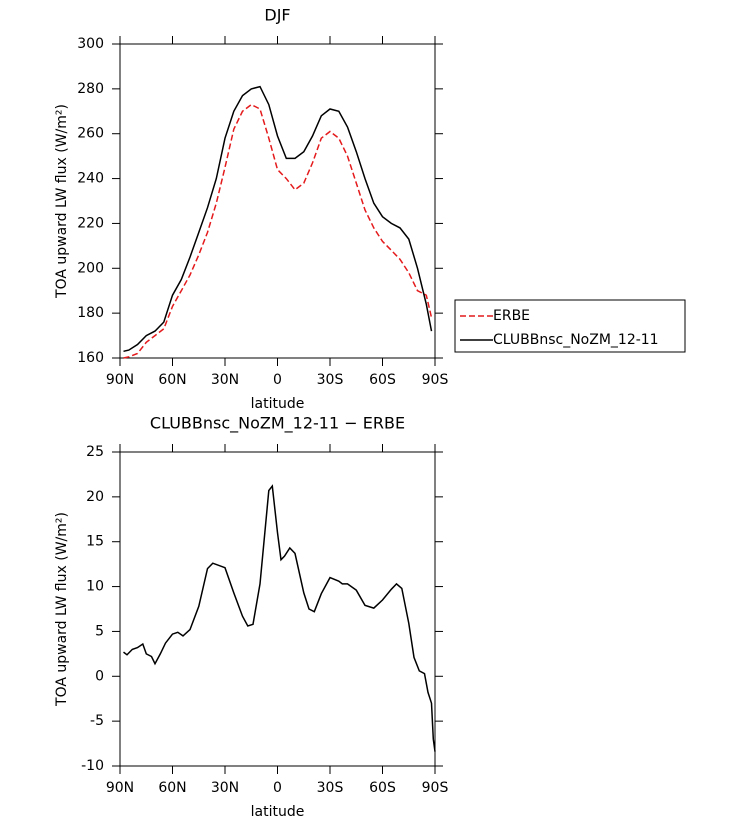 The height and width of the screenshot is (823, 733). Describe the element at coordinates (90, 223) in the screenshot. I see `y-tick-label: 220` at that location.